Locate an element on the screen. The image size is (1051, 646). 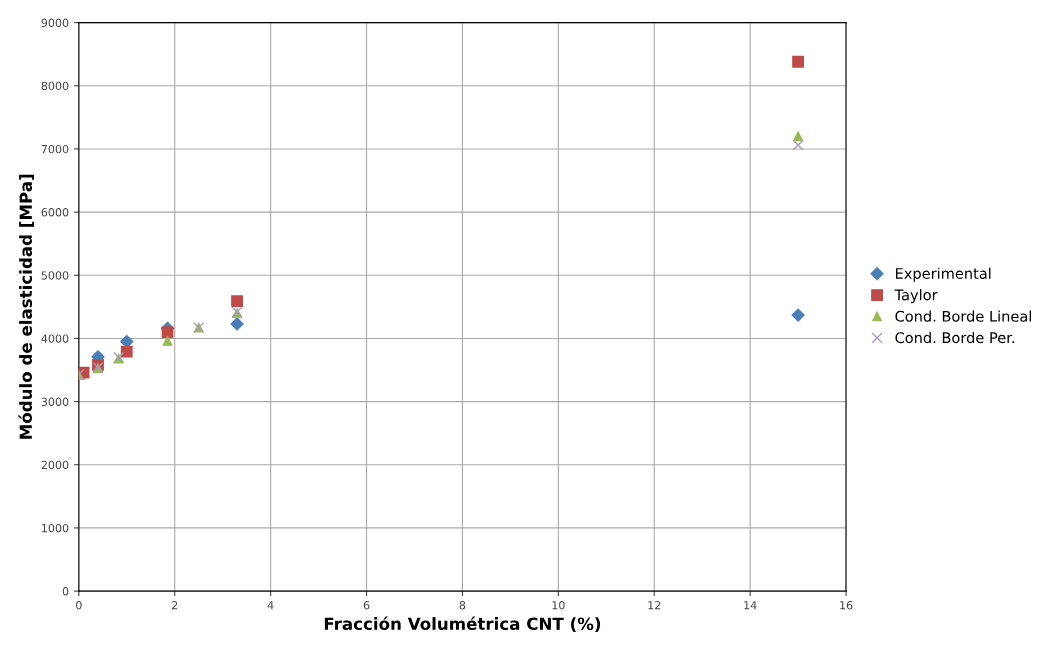
y-tick-label: 1000 is located at coordinates (55, 528).